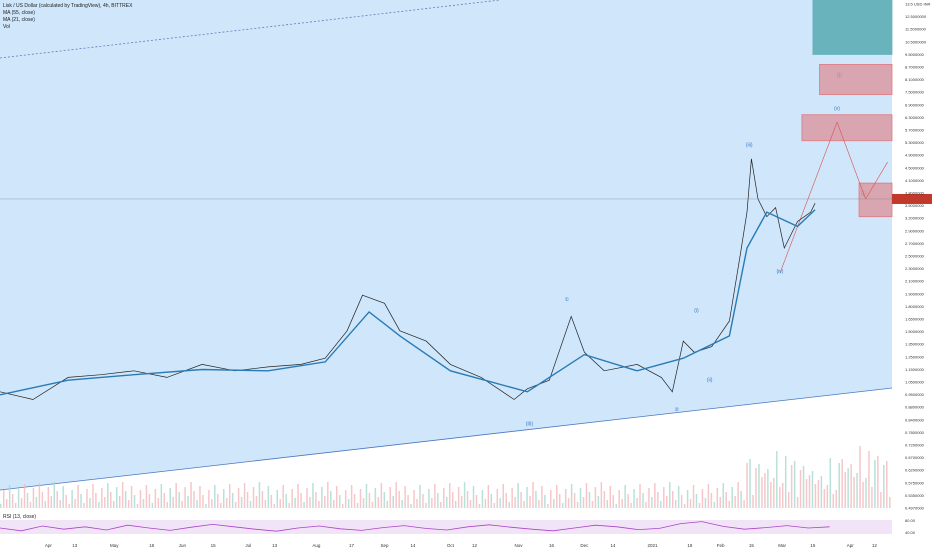 This screenshot has width=932, height=550. Describe the element at coordinates (833, 197) in the screenshot. I see `wave-projection-lines` at that location.